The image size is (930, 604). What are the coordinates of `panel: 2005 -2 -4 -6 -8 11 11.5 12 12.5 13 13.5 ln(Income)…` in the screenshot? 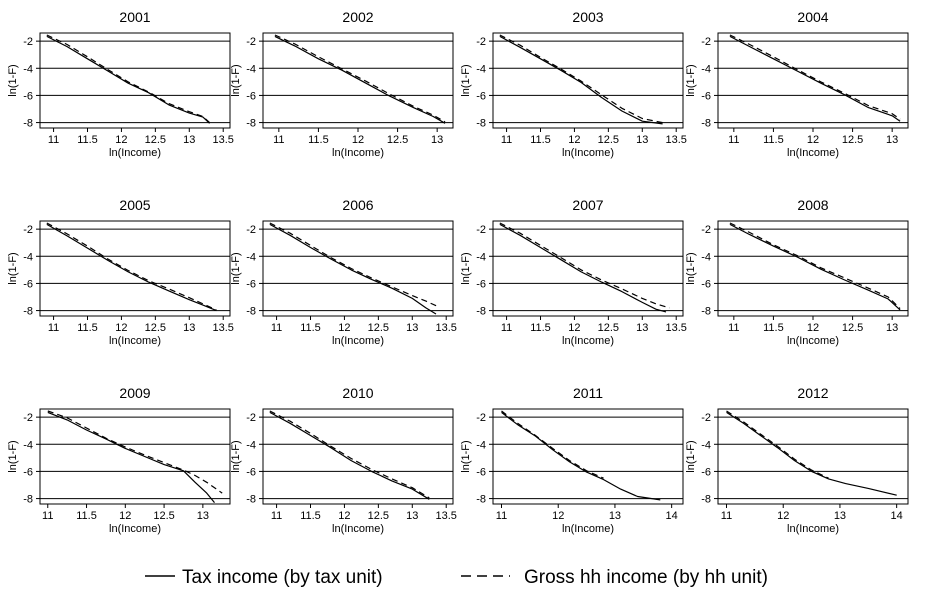 It's located at (120, 272).